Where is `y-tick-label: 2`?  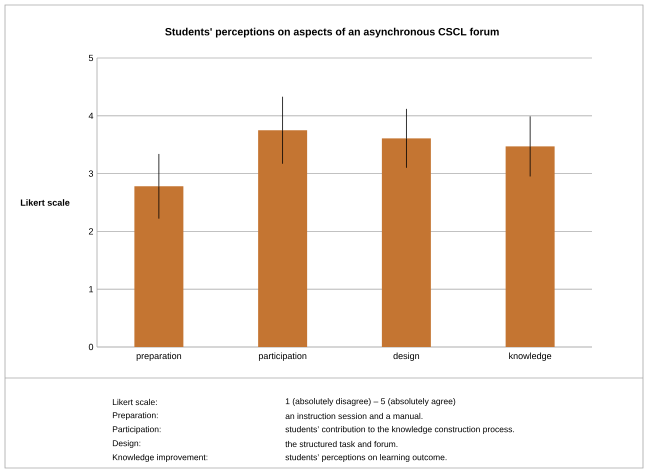
y-tick-label: 2 is located at coordinates (91, 231).